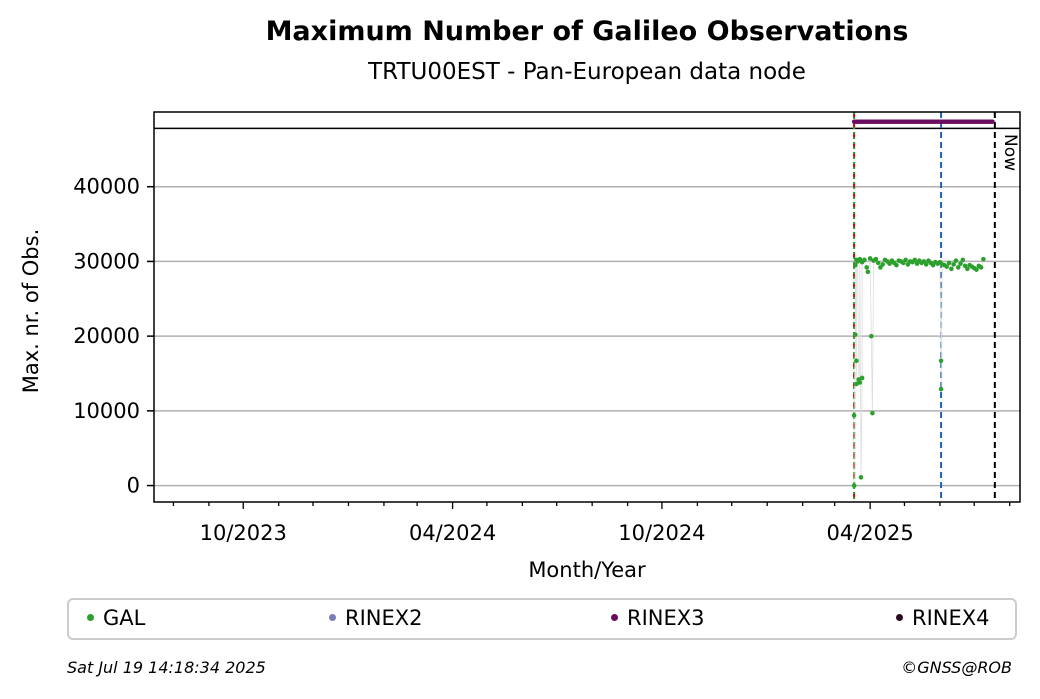  I want to click on legend-item-gal: GAL, so click(116, 618).